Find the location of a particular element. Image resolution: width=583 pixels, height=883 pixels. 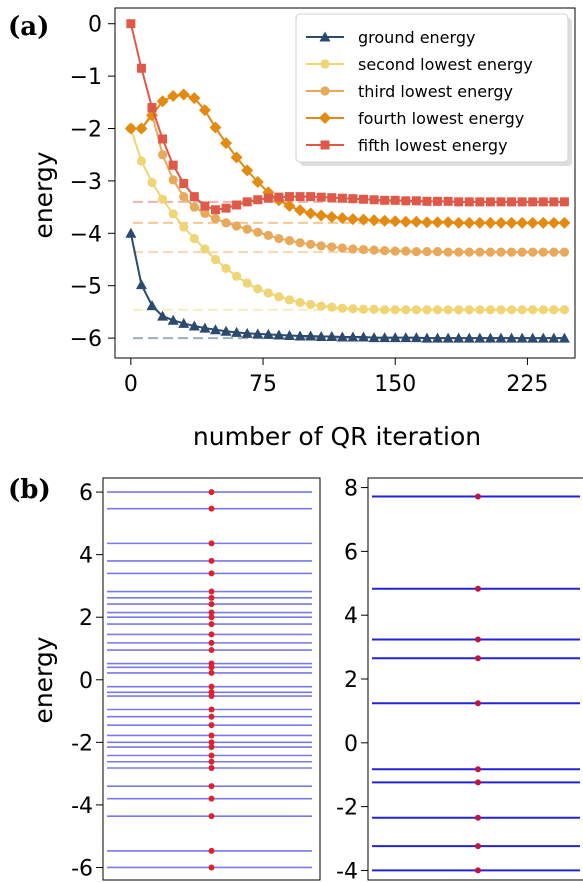

legend-label: fifth lowest energy is located at coordinates (433, 145).